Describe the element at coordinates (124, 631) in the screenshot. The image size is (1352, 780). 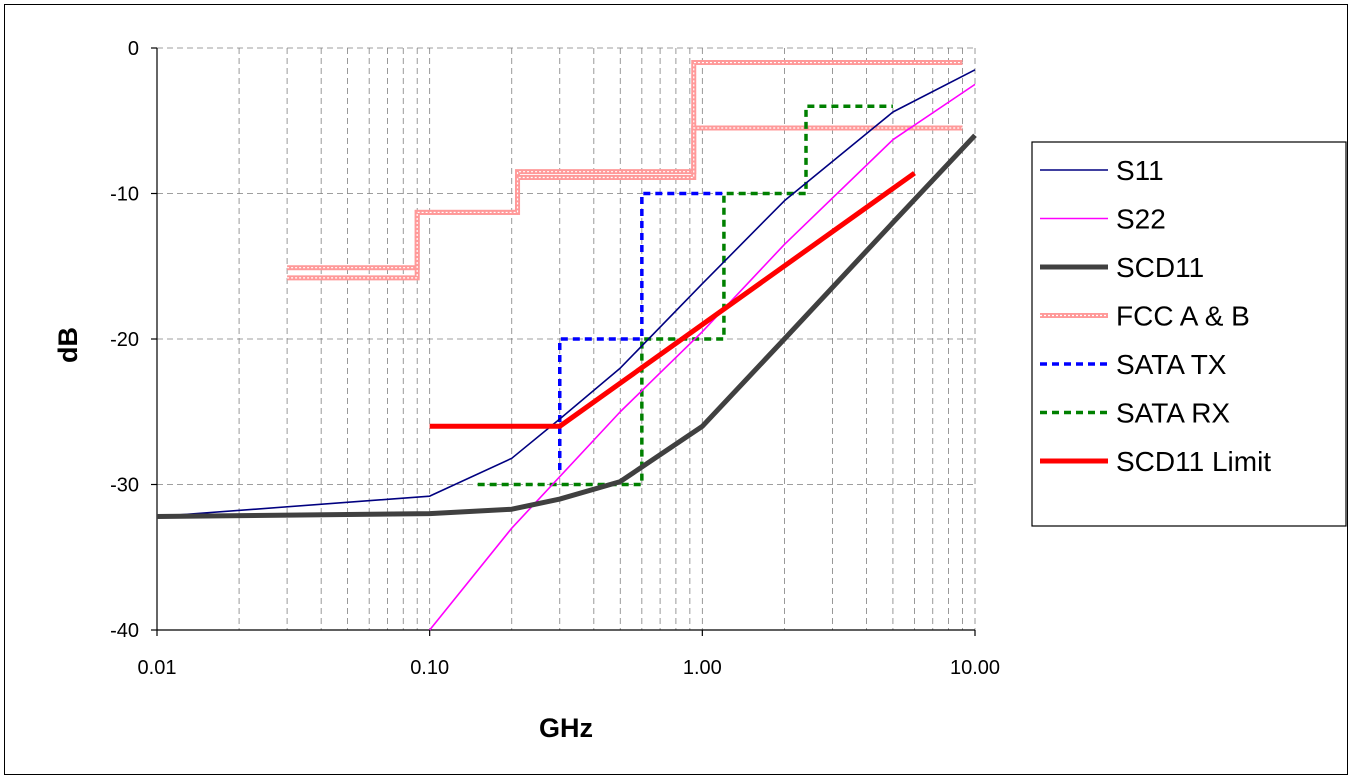
I see `y-tick-label: -40` at that location.